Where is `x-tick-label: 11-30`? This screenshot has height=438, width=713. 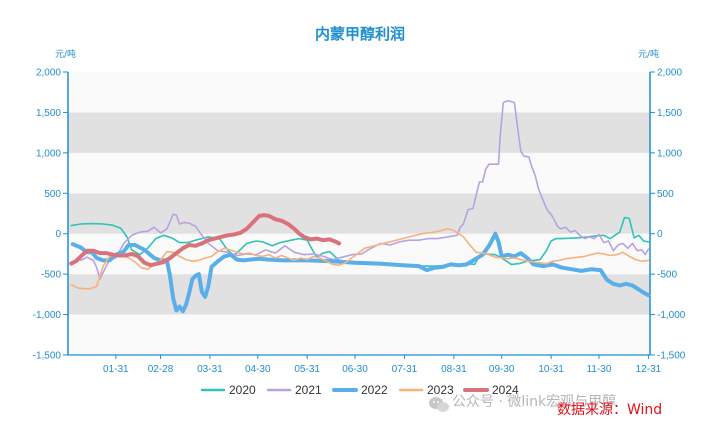
x-tick-label: 11-30 is located at coordinates (599, 369).